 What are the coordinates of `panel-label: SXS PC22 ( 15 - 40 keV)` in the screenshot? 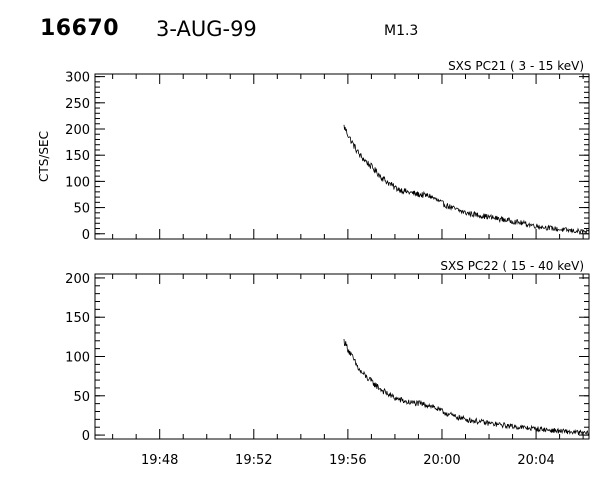 It's located at (512, 266).